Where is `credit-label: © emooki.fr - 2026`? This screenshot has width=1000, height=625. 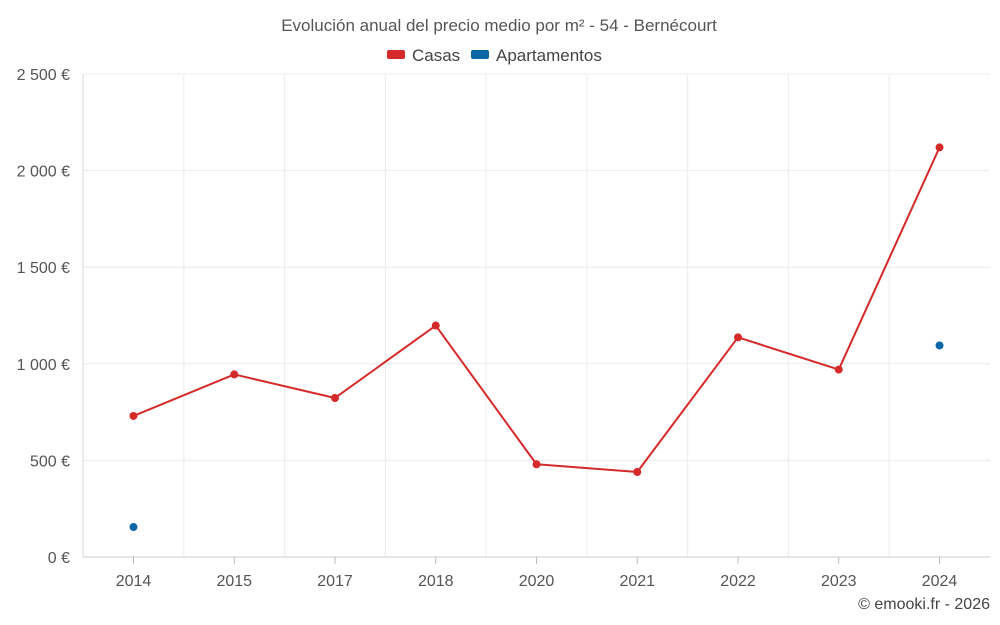
credit-label: © emooki.fr - 2026 is located at coordinates (924, 604).